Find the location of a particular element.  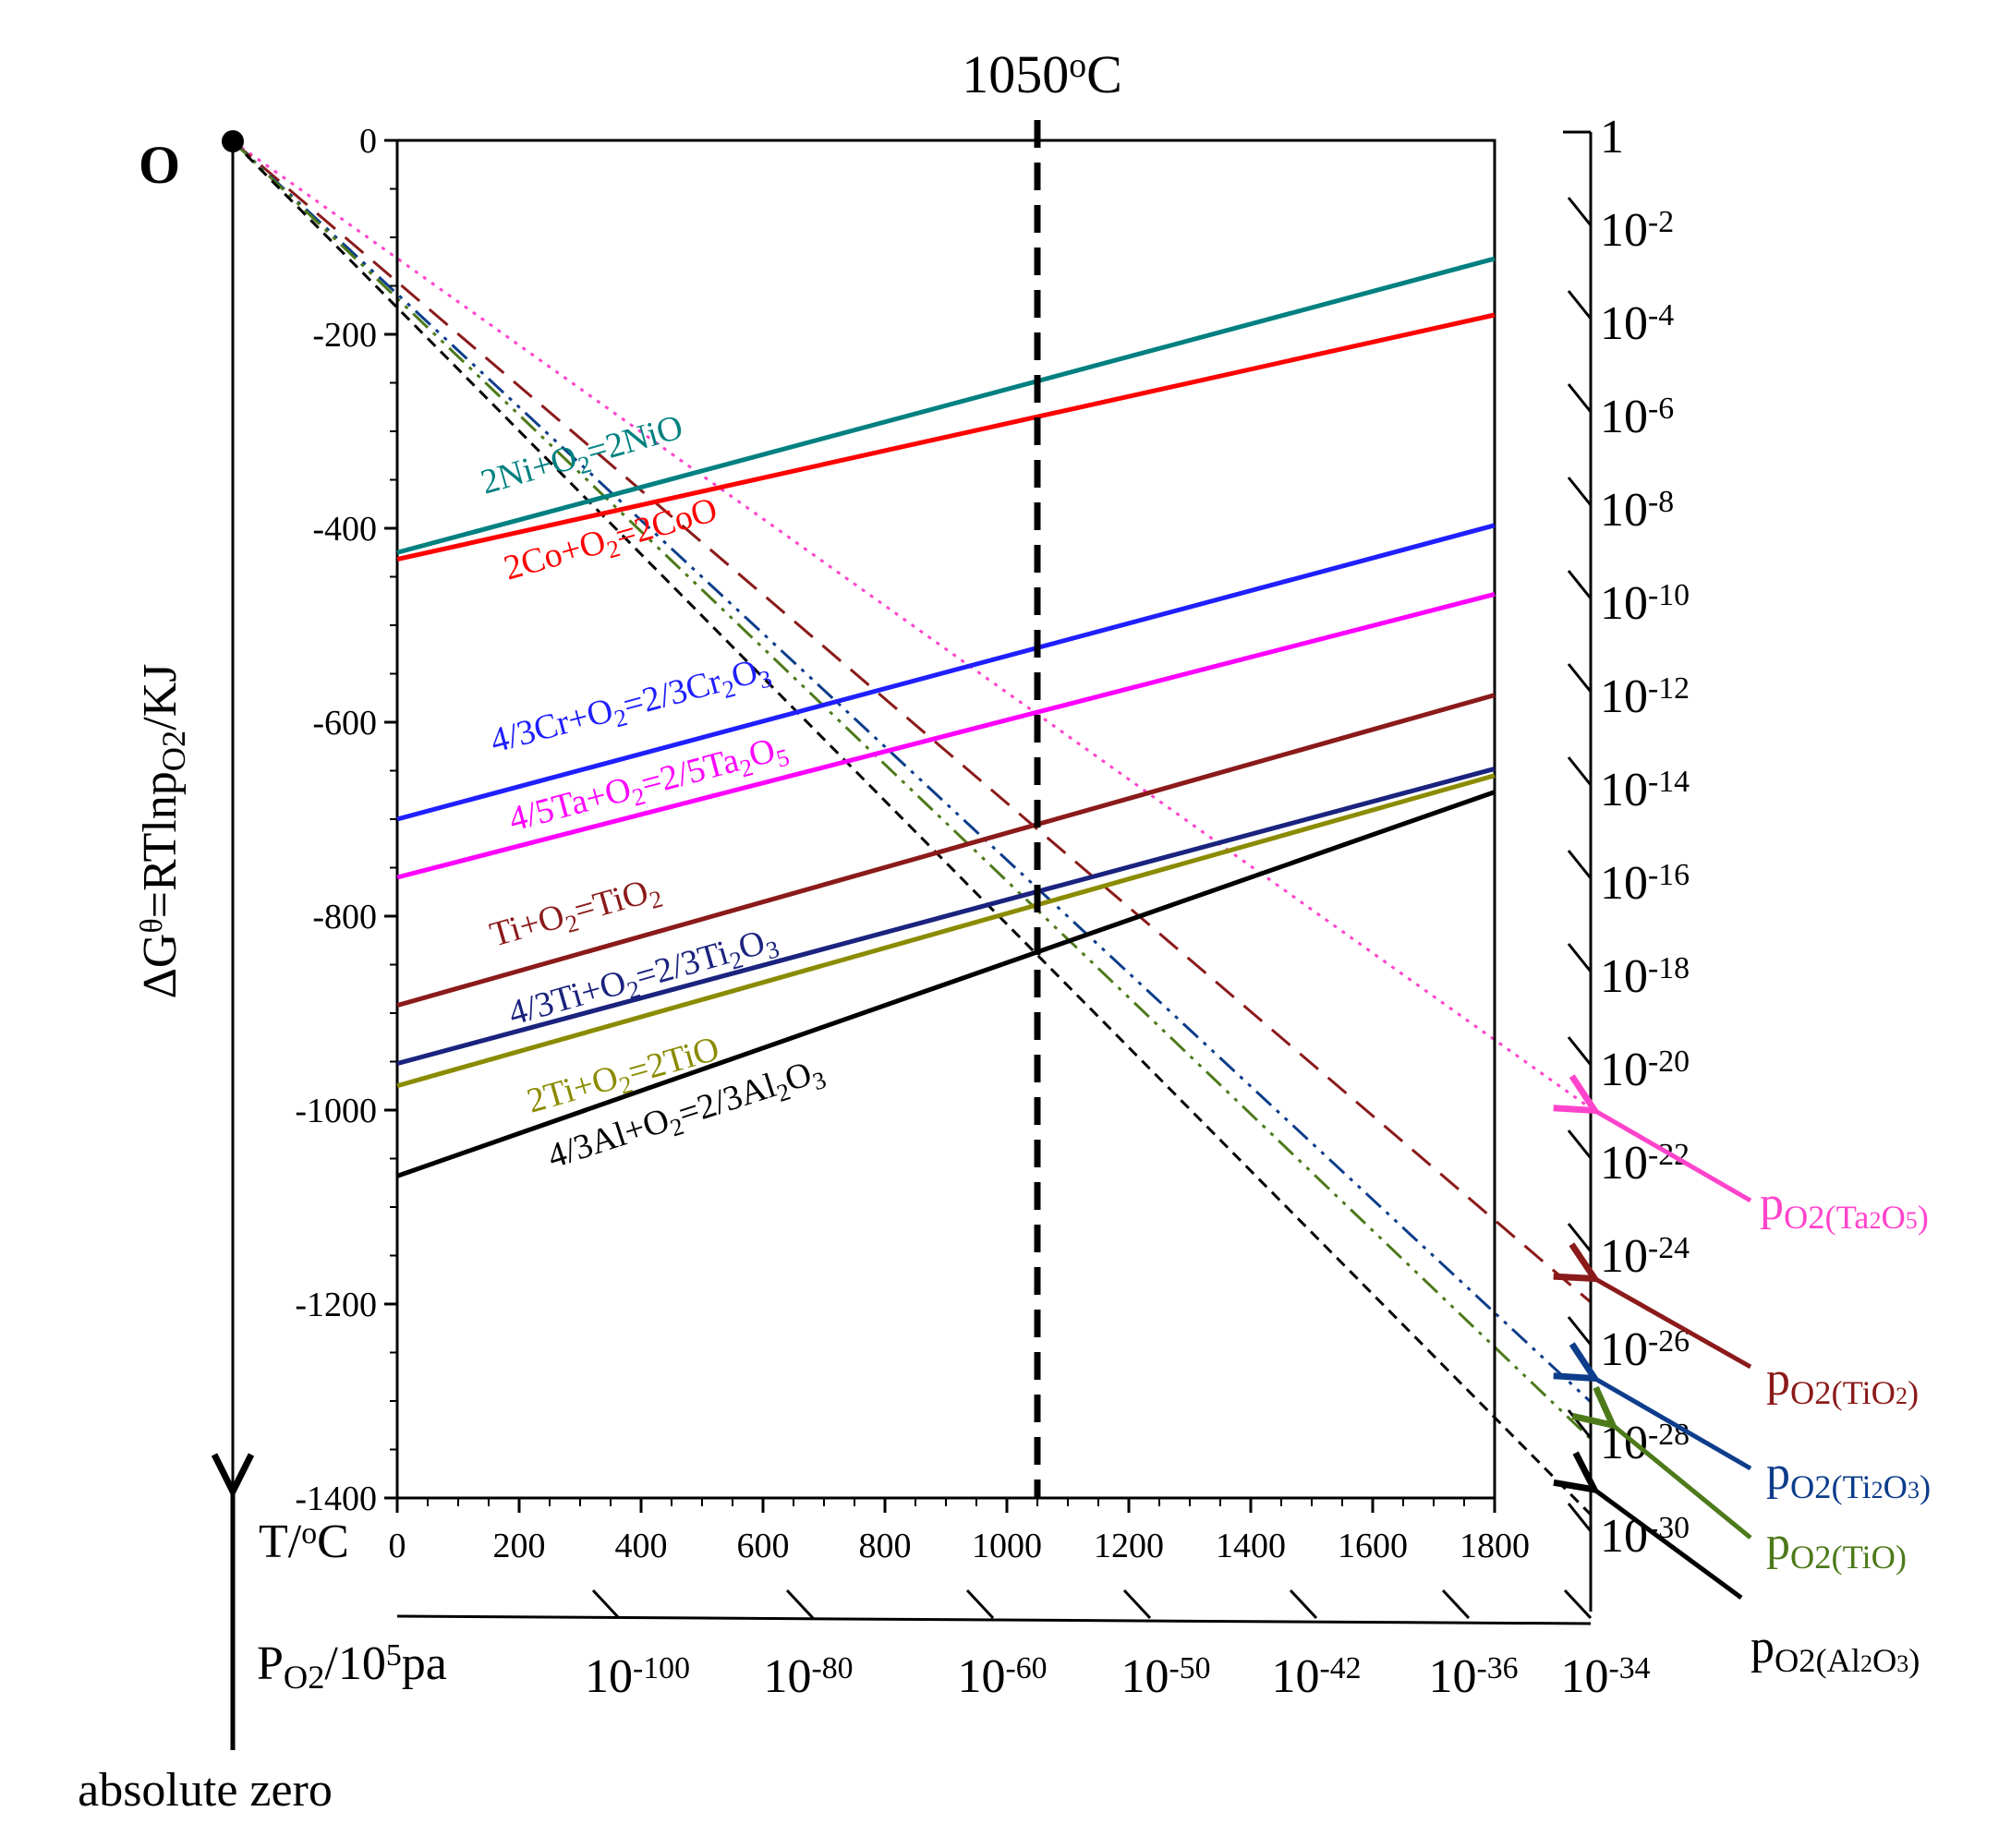

x-tick-label: 1400 is located at coordinates (1251, 1546).